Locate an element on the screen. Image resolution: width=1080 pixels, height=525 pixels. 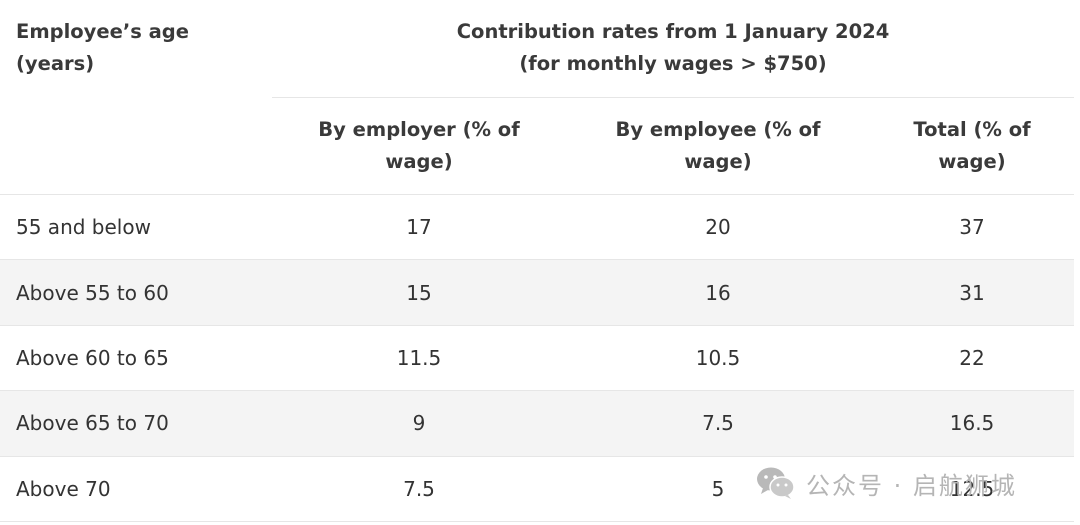
cell-total: 37 is located at coordinates (972, 227).